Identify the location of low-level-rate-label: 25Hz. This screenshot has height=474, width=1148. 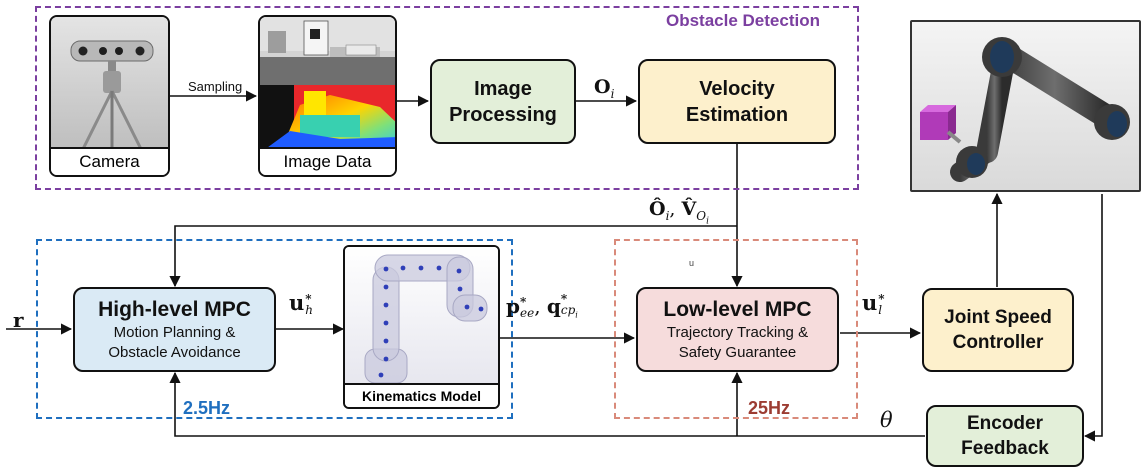
(769, 408).